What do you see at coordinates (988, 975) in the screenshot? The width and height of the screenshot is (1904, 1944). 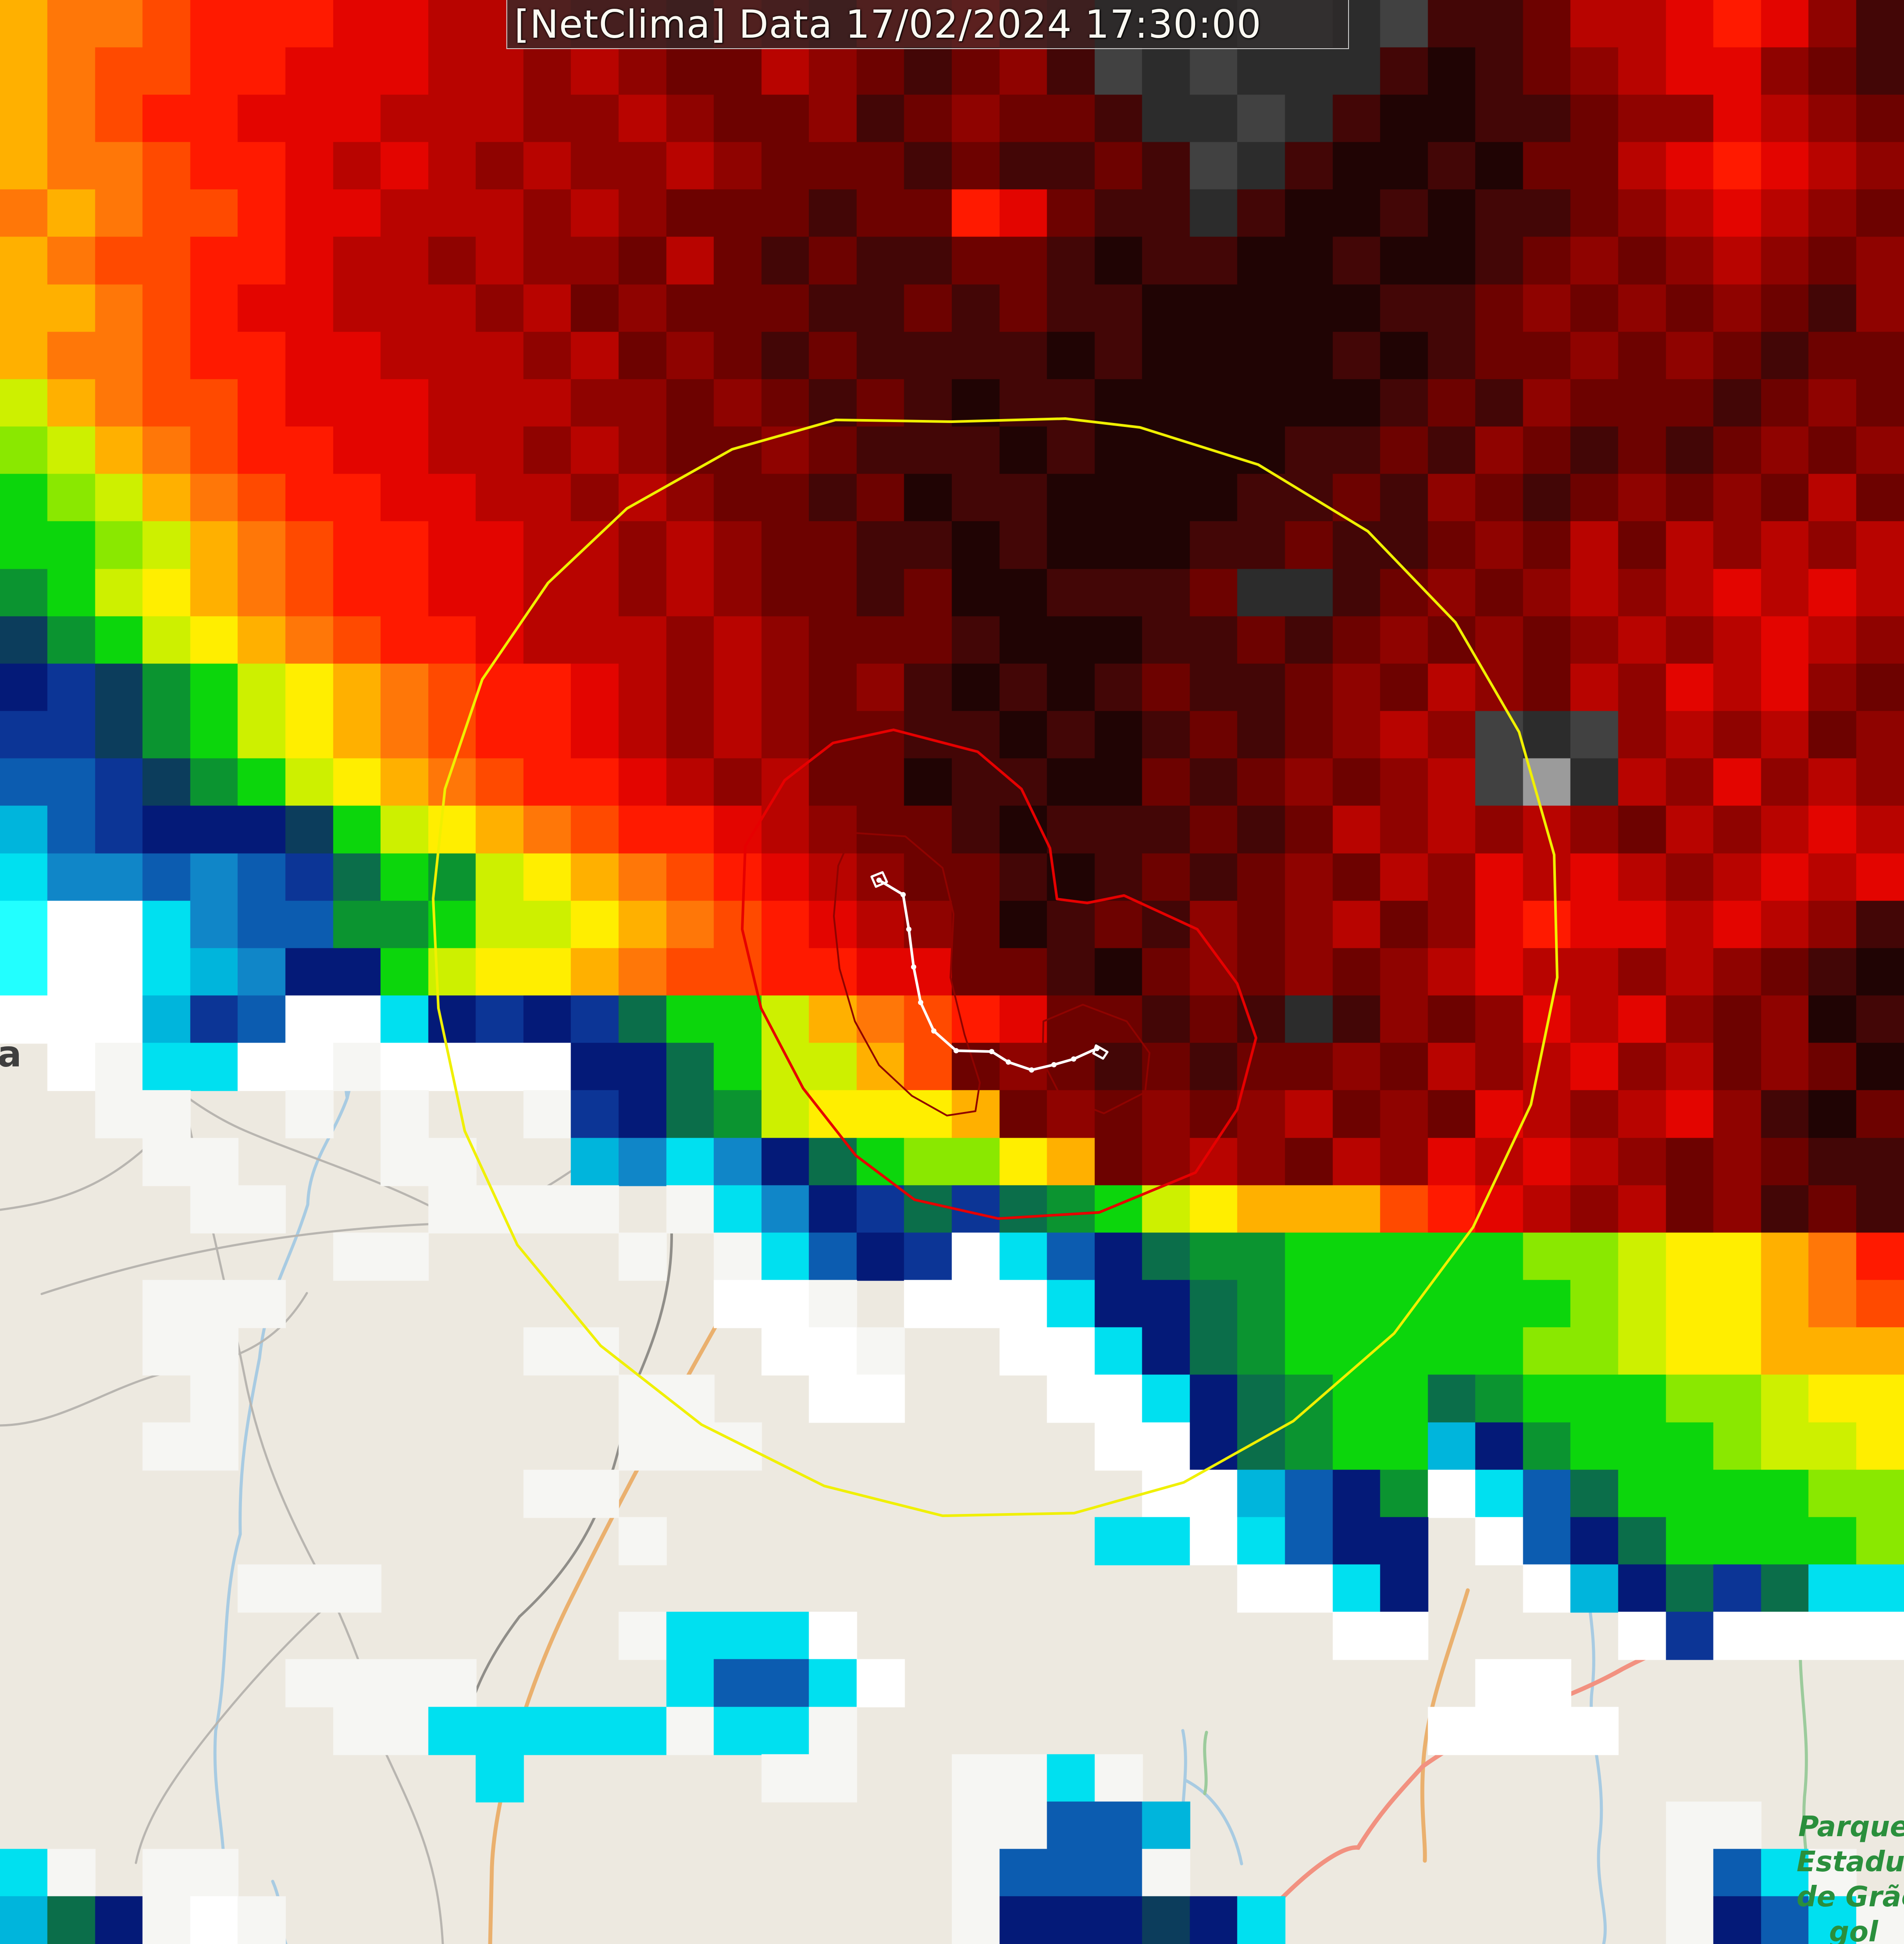 I see `storm-track-line` at bounding box center [988, 975].